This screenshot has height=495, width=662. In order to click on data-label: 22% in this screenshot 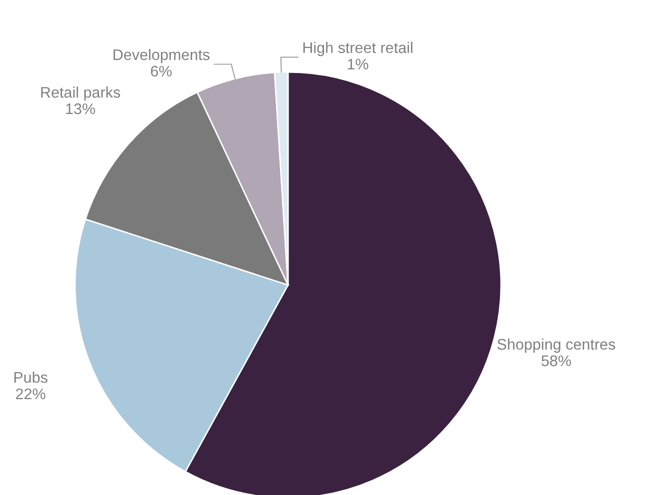, I will do `click(31, 394)`.